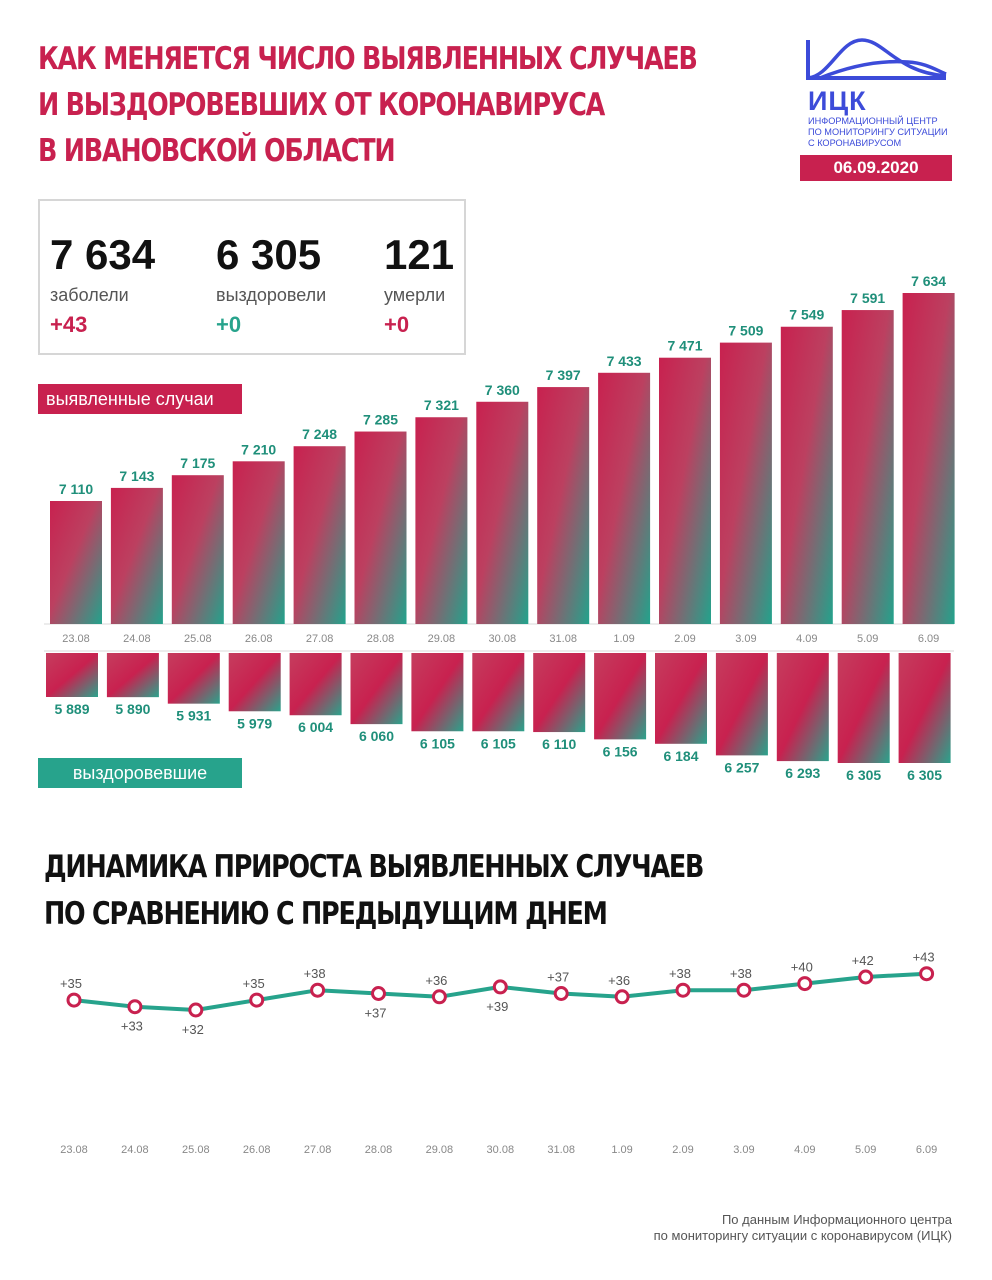  Describe the element at coordinates (258, 449) in the screenshot. I see `cases-bar-label: 7 210` at that location.